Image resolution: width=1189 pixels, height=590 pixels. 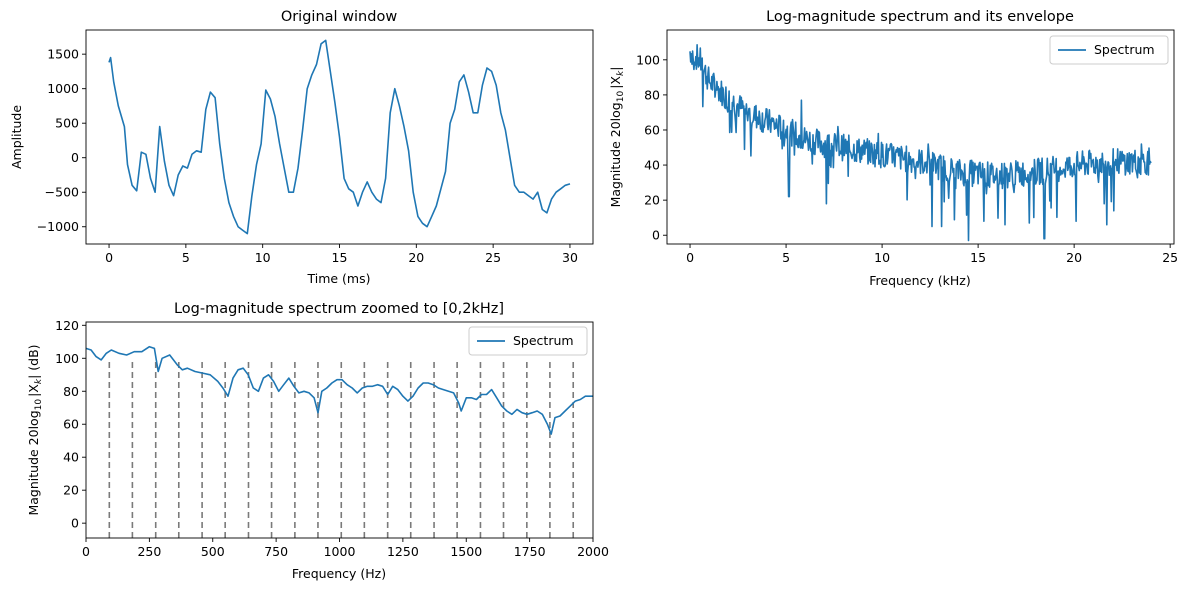 What do you see at coordinates (33, 462) in the screenshot?
I see `panel-3-ylabel-main: Magnitude 20log` at bounding box center [33, 462].